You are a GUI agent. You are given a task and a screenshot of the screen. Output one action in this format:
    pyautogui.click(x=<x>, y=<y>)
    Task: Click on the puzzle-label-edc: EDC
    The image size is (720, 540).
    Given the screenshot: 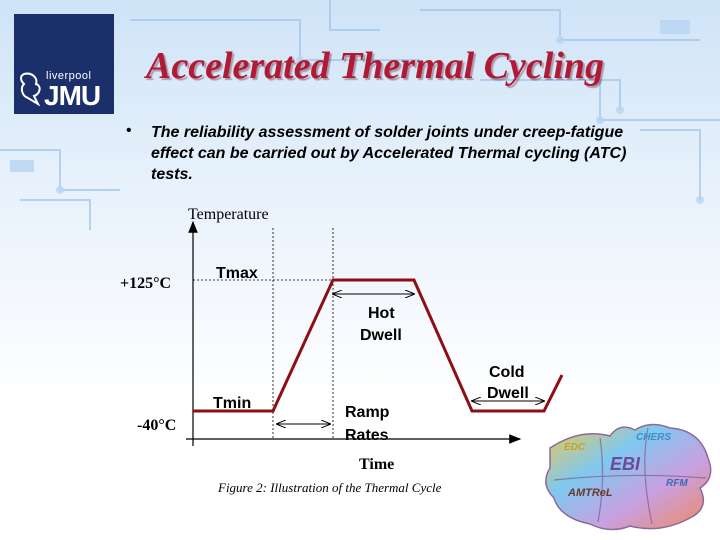 What is the action you would take?
    pyautogui.click(x=575, y=447)
    